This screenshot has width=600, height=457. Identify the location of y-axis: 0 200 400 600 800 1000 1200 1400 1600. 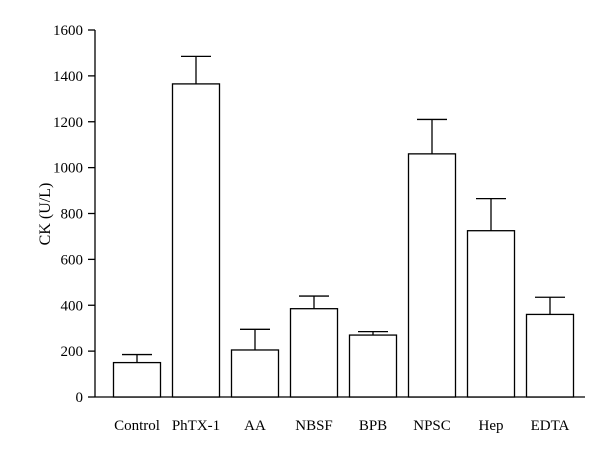
(74, 214).